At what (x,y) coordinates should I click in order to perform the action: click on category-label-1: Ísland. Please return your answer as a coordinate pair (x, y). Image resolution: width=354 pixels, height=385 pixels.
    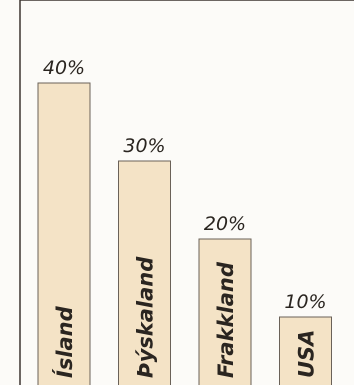
    Looking at the image, I should click on (64, 341).